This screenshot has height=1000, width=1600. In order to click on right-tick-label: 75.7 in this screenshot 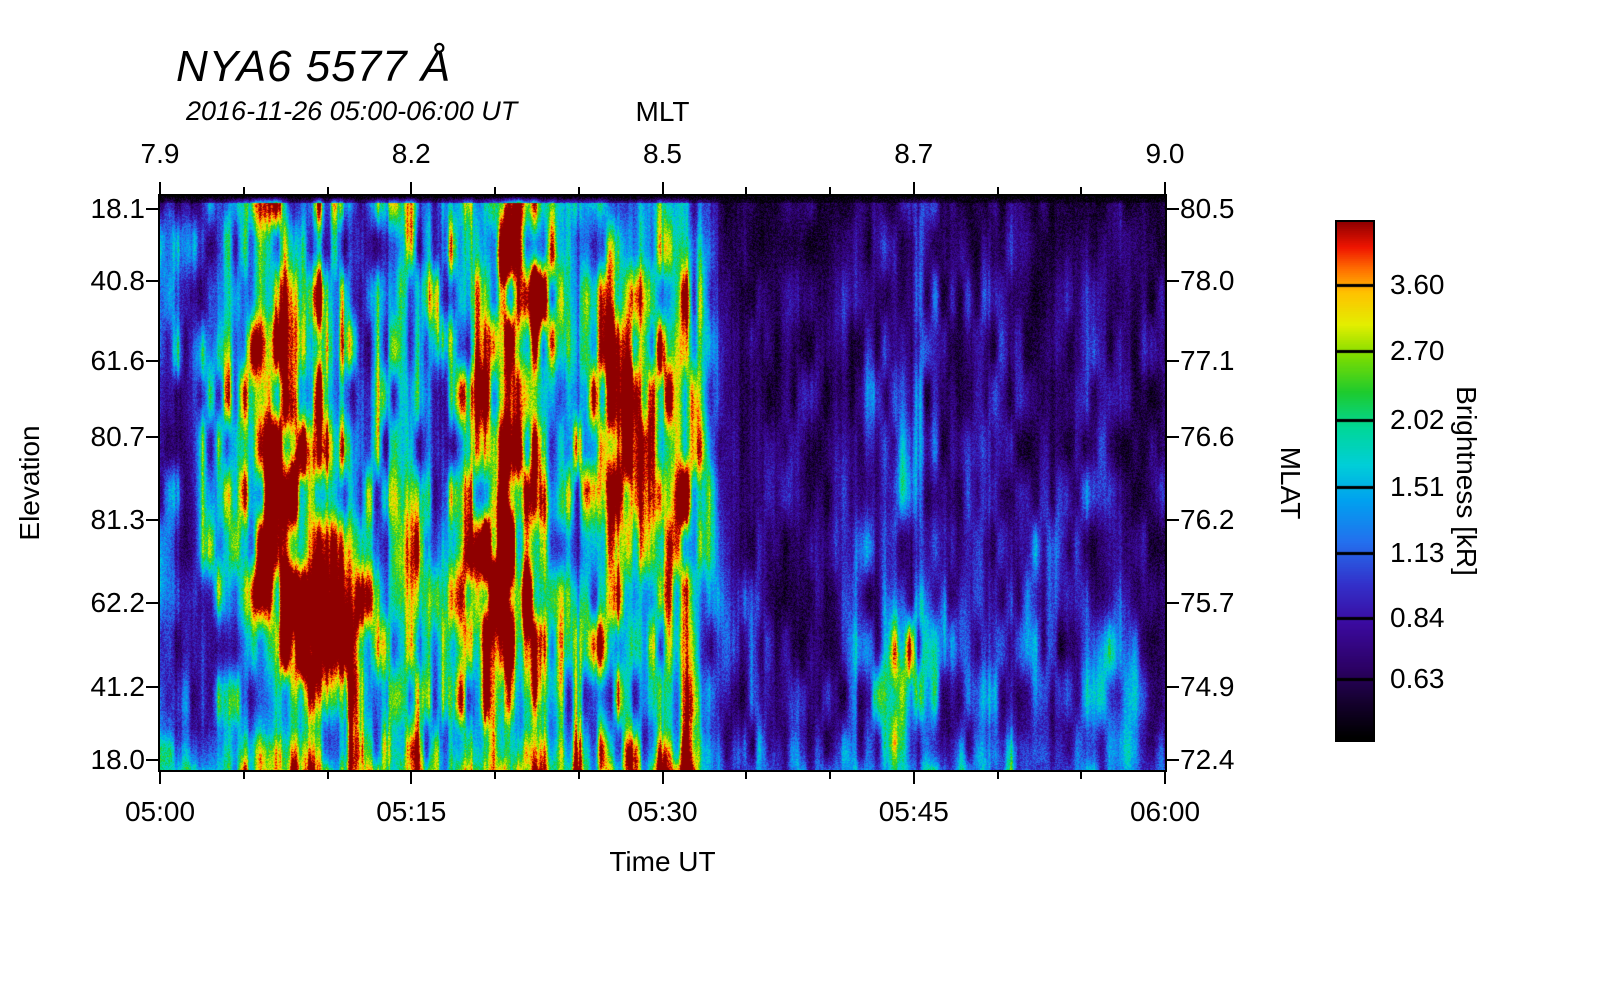, I will do `click(1207, 602)`.